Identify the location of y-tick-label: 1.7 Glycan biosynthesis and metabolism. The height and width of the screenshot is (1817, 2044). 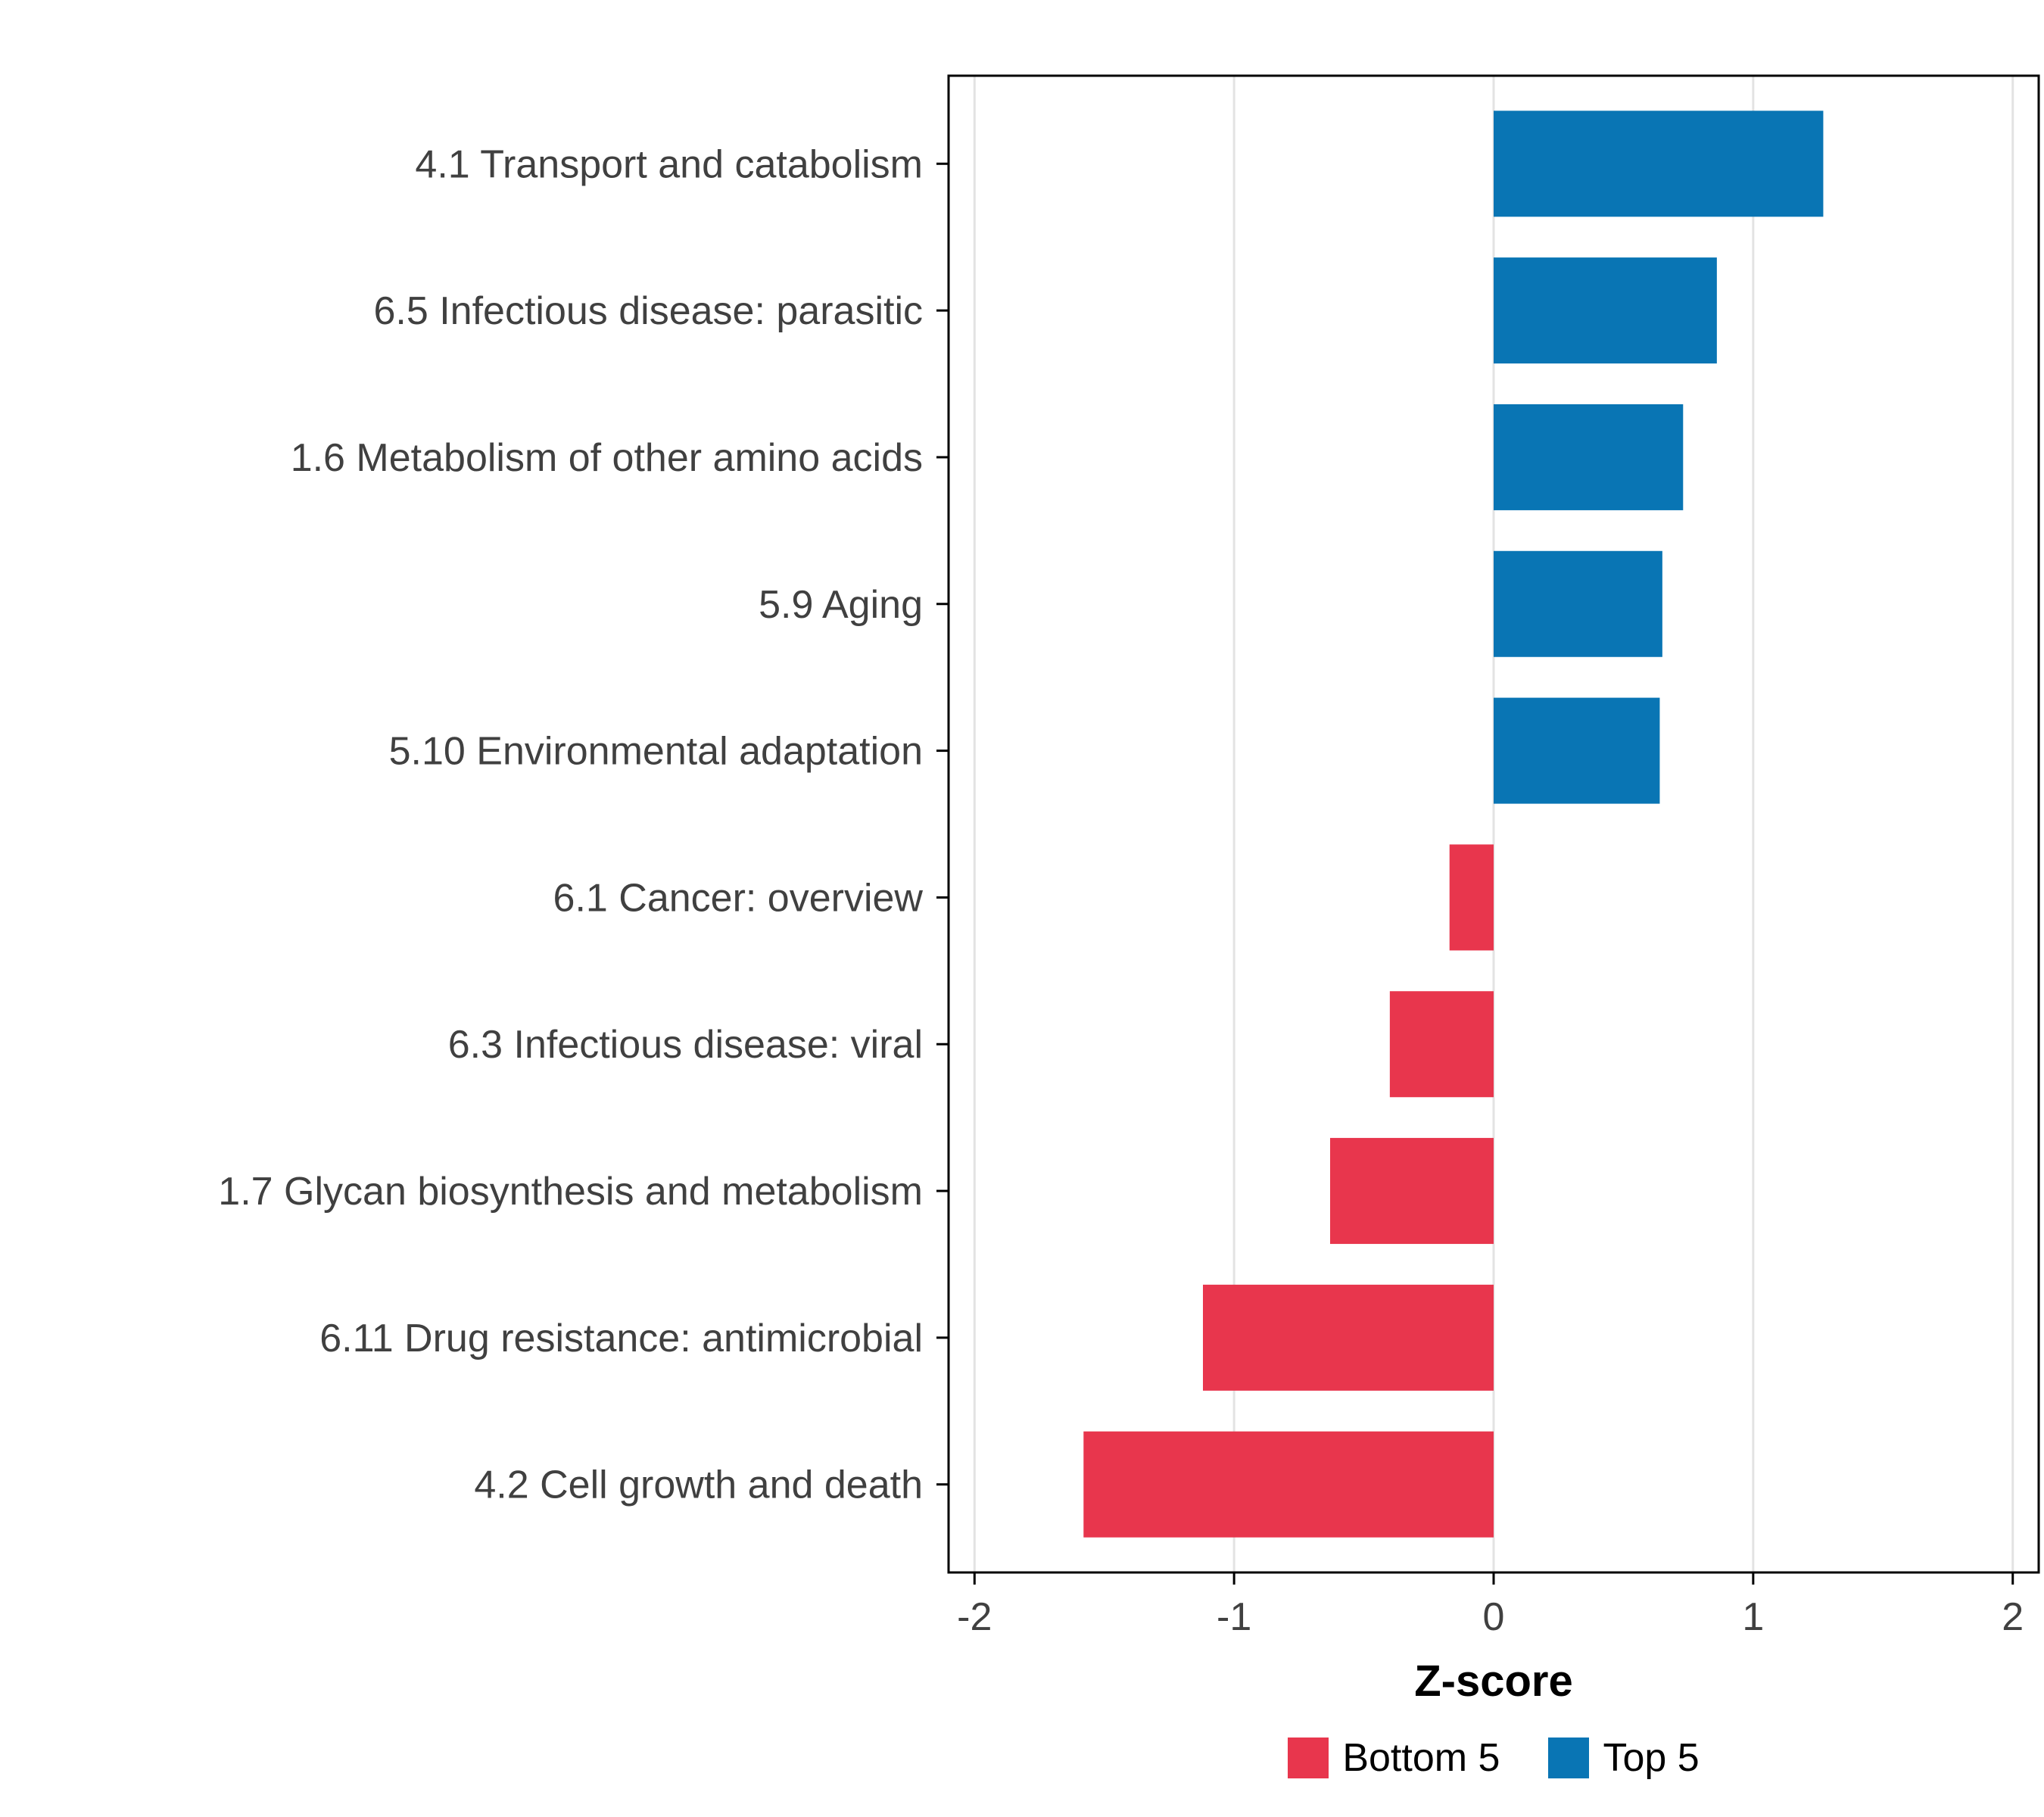
(570, 1192).